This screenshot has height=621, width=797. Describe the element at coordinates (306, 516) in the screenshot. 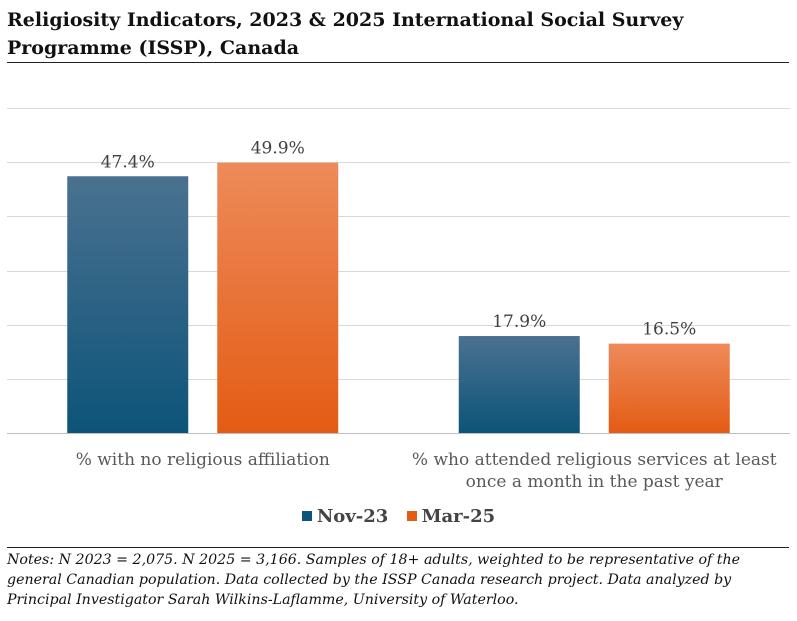

I see `legend-swatch-nov23` at that location.